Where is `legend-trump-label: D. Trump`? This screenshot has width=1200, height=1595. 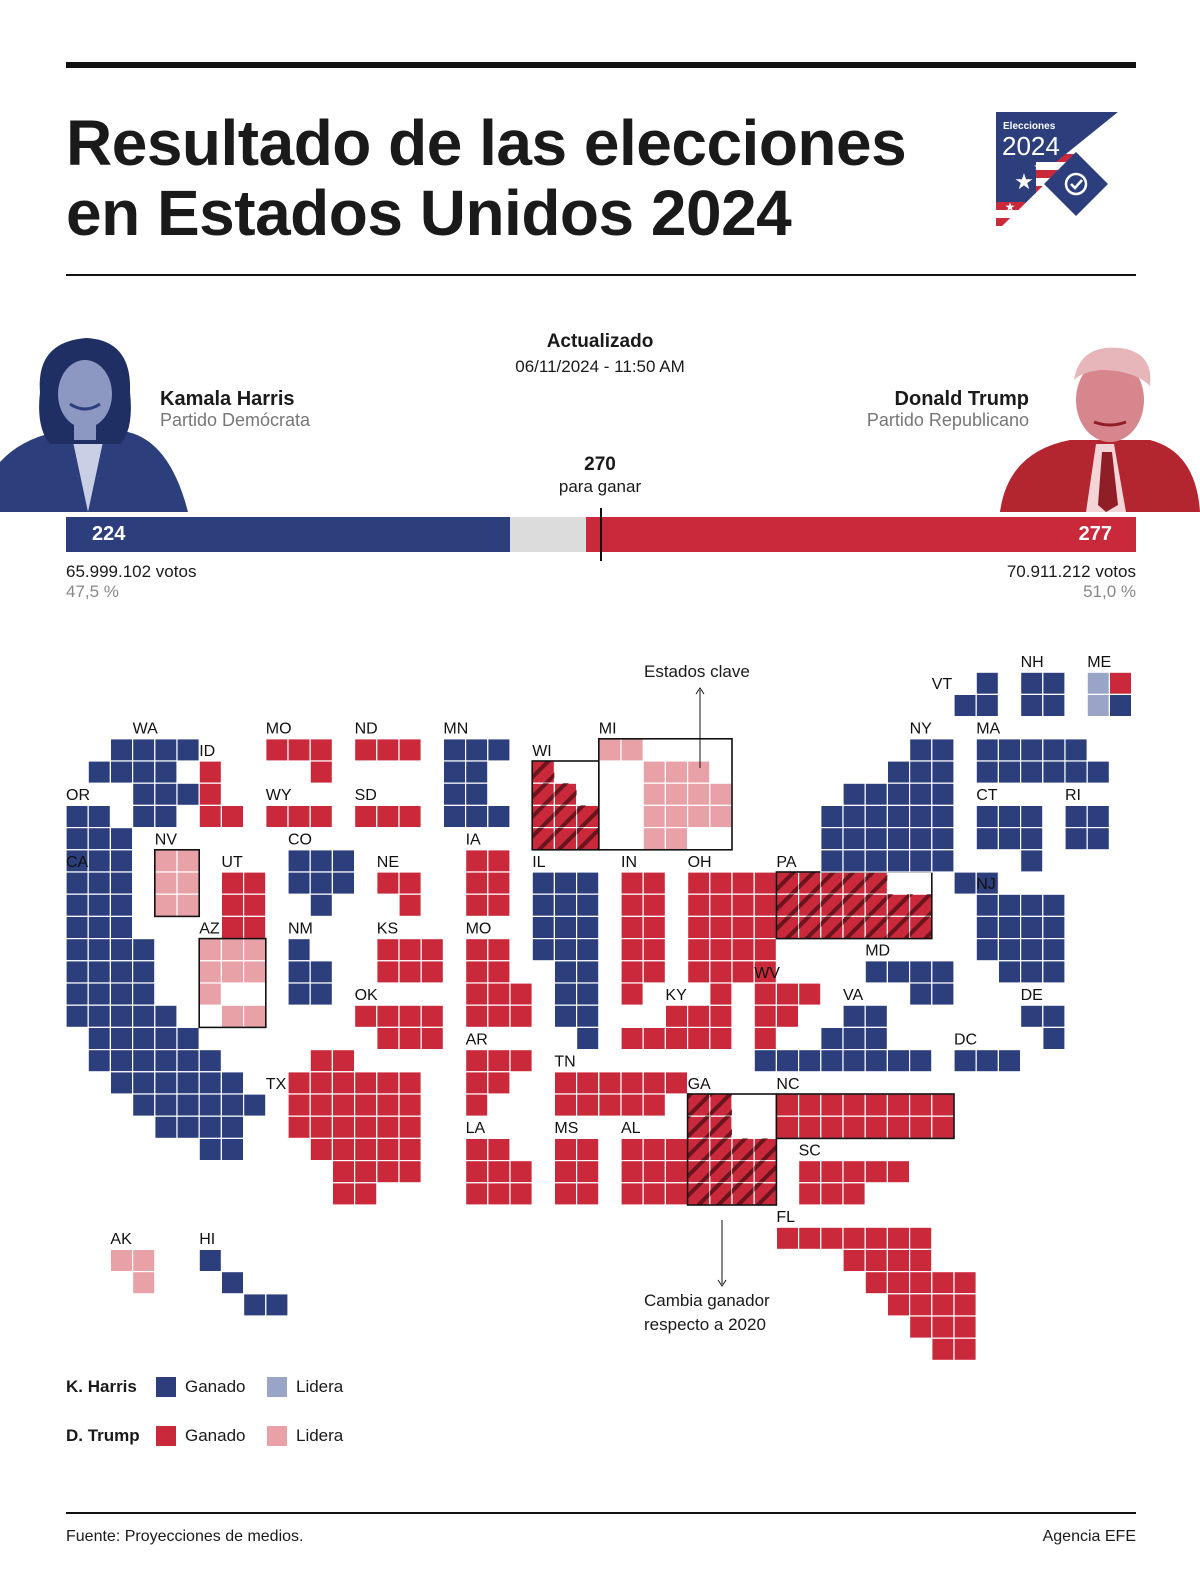 legend-trump-label: D. Trump is located at coordinates (103, 1435).